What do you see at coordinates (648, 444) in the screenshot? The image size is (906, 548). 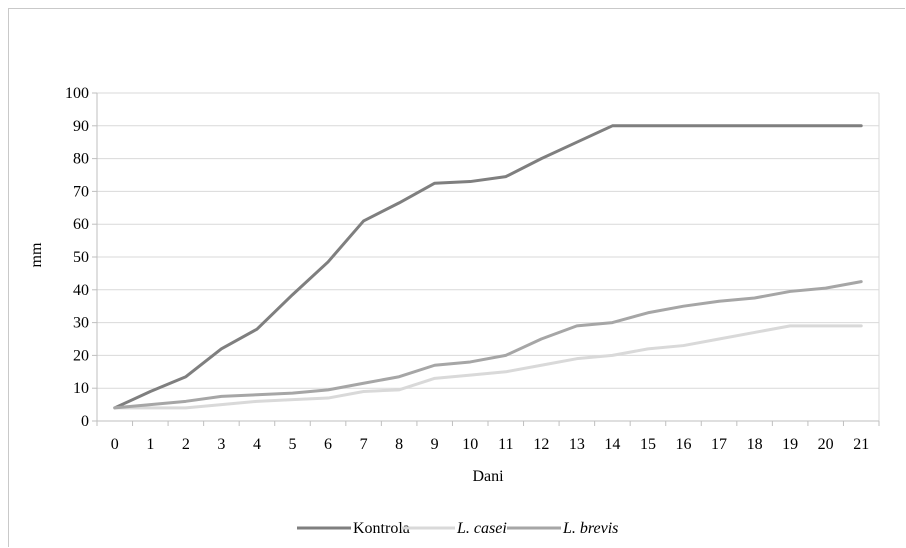 I see `x-tick-label: 15` at bounding box center [648, 444].